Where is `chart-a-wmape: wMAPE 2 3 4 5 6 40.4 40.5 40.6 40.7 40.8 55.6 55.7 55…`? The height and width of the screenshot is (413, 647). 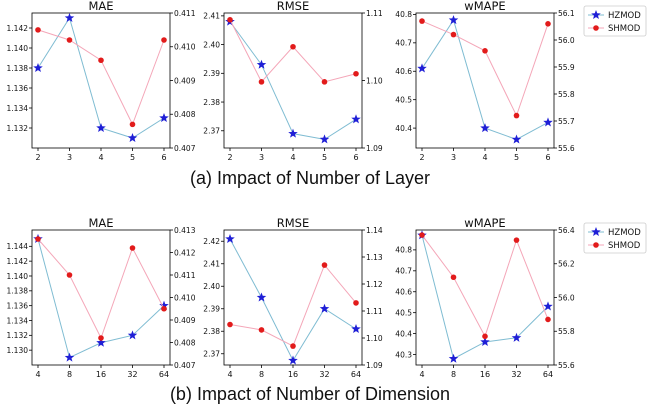
chart-a-wmape: wMAPE 2 3 4 5 6 40.4 40.5 40.6 40.7 40.8 55.6 55.7 55… is located at coordinates (485, 81).